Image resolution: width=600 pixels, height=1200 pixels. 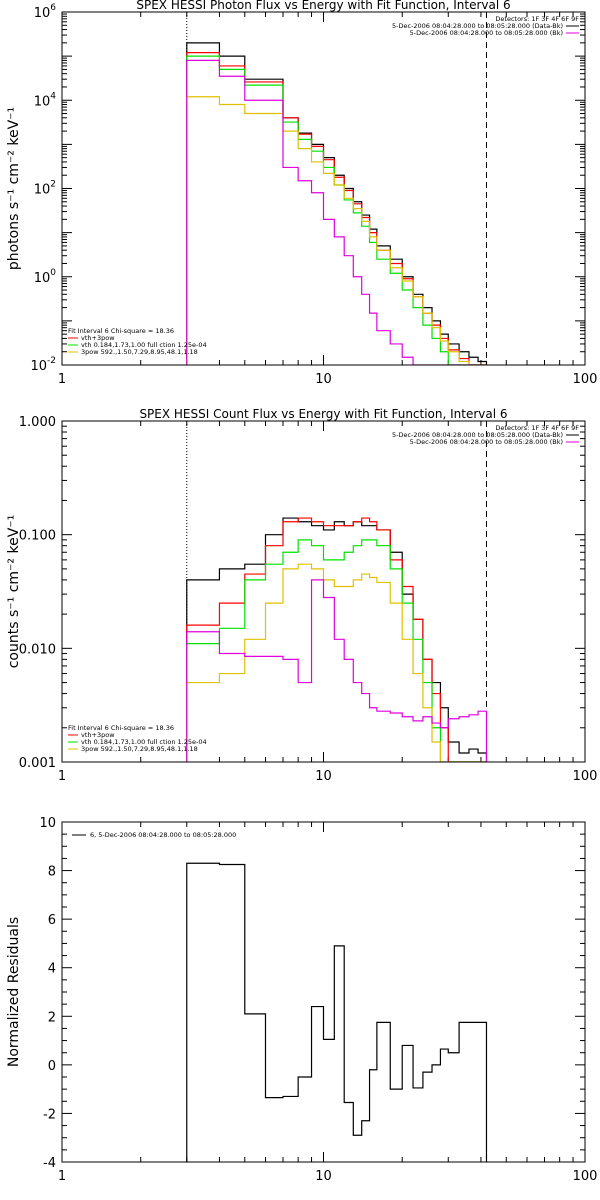 I want to click on y-tick-label: 2, so click(x=52, y=1017).